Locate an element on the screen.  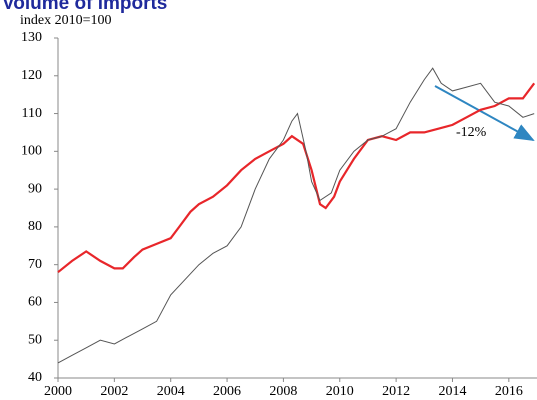
y-tick-label: 110 is located at coordinates (32, 113).